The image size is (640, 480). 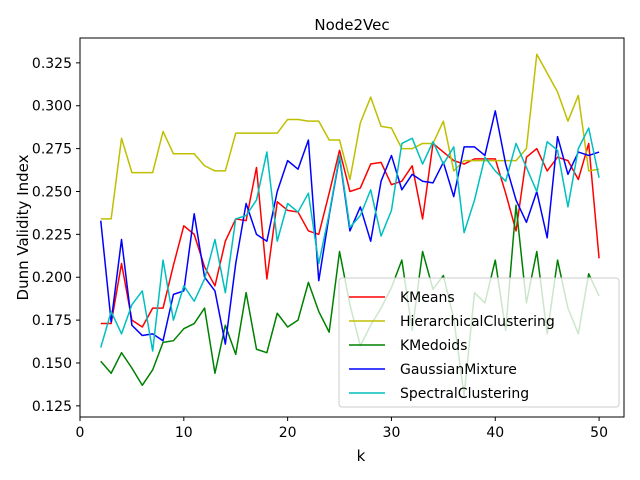 I want to click on y-tick-label: 0.275, so click(x=52, y=150).